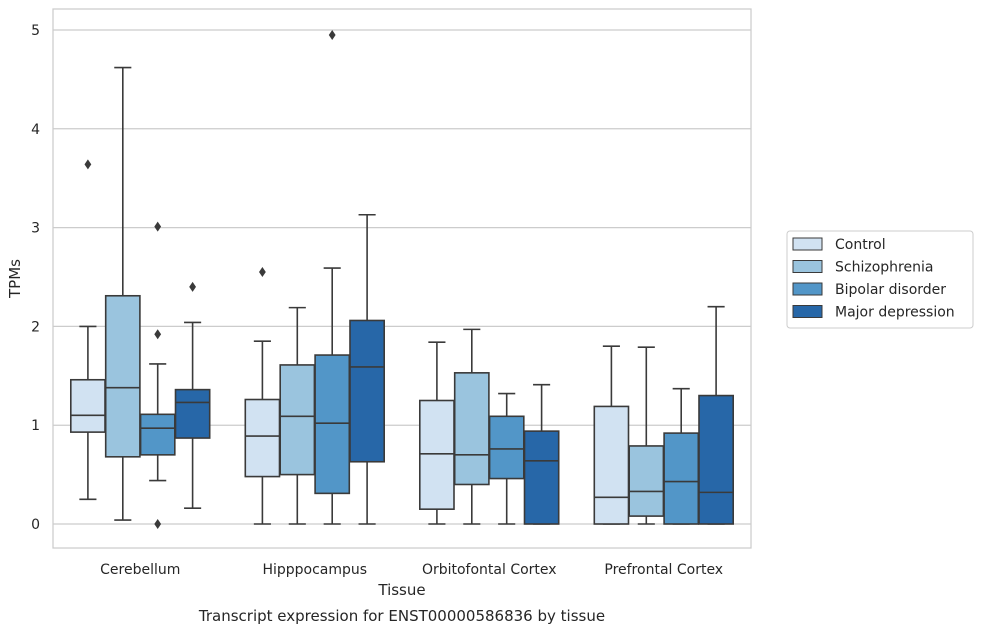 The height and width of the screenshot is (634, 983). What do you see at coordinates (890, 290) in the screenshot?
I see `legend-entry: Bipolar disorder` at bounding box center [890, 290].